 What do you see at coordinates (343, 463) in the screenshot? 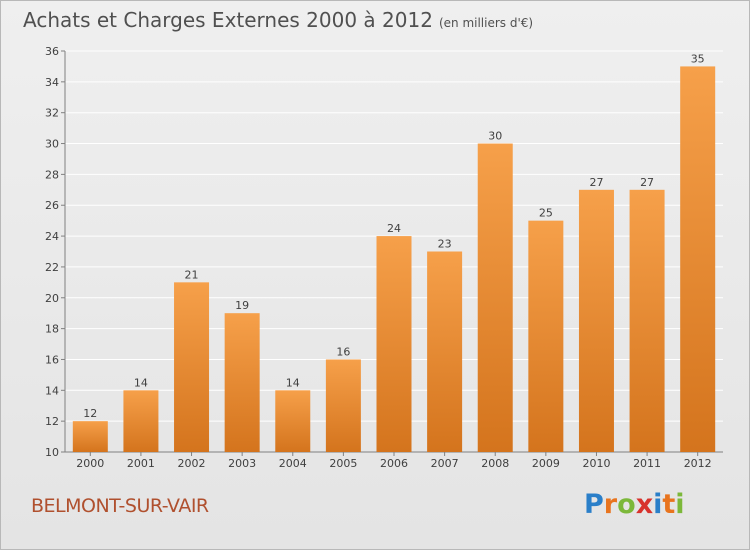
I see `x-tick-label: 2005` at bounding box center [343, 463].